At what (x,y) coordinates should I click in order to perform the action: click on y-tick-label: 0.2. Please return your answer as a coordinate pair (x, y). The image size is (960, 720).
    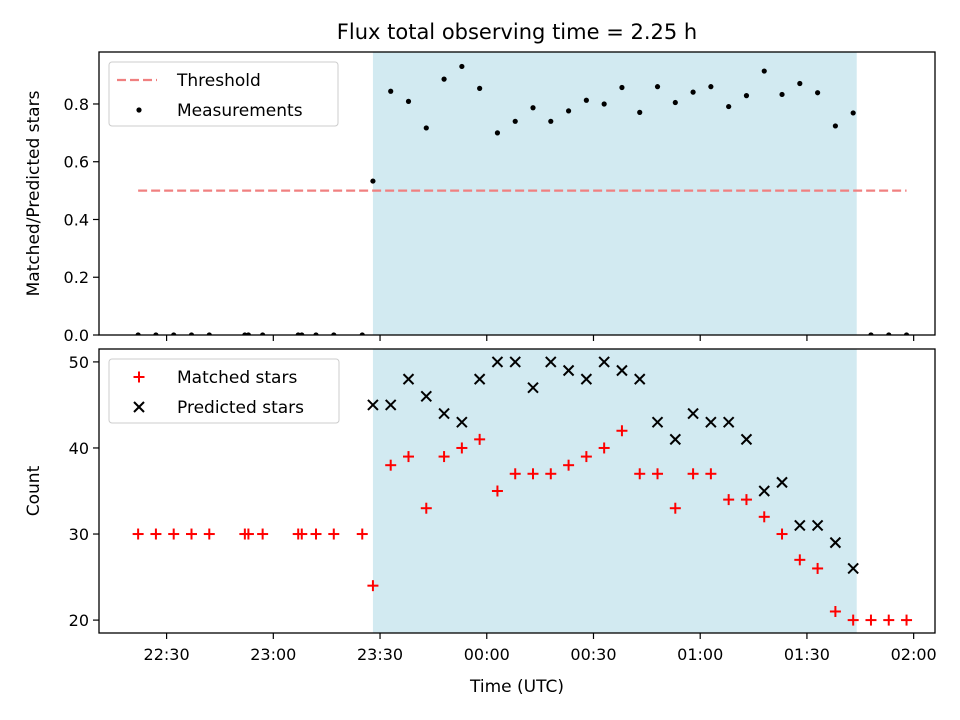
    Looking at the image, I should click on (76, 277).